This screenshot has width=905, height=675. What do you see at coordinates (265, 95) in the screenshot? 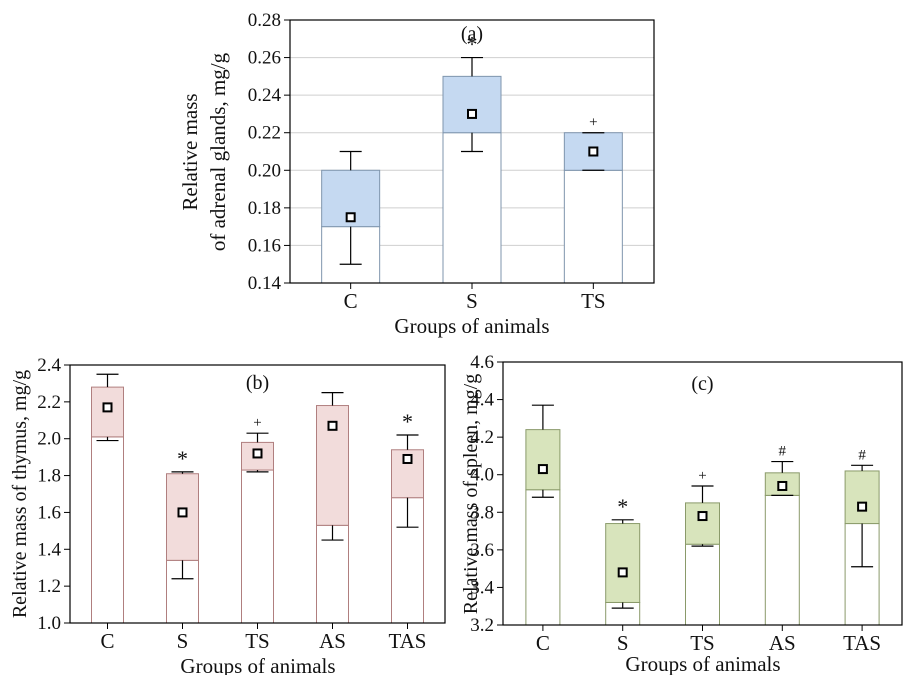
I see `y-tick-label: 0.24` at bounding box center [265, 95].